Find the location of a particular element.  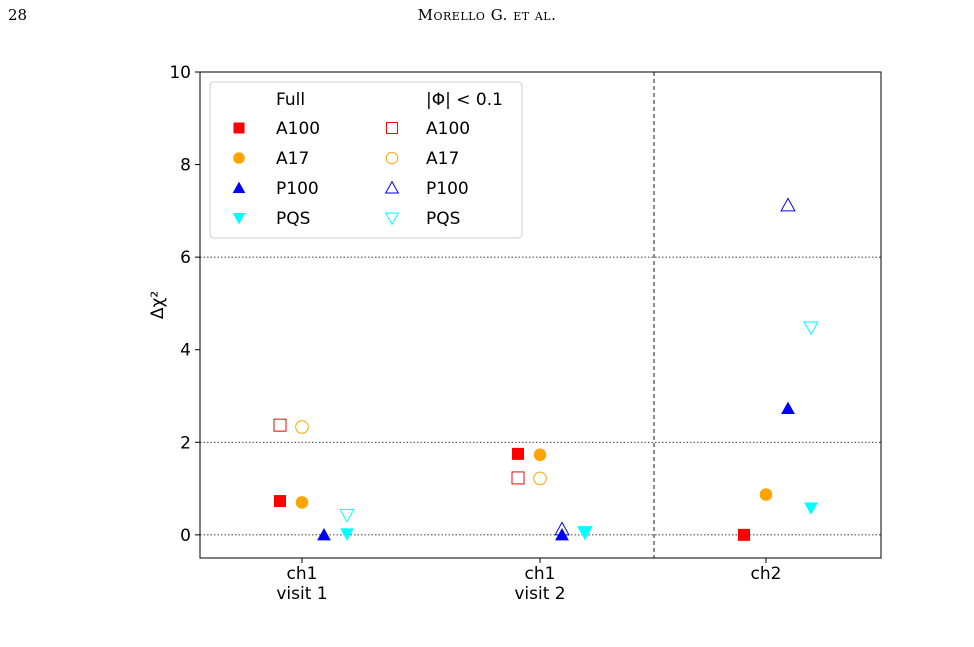

page-number: 28 is located at coordinates (18, 15).